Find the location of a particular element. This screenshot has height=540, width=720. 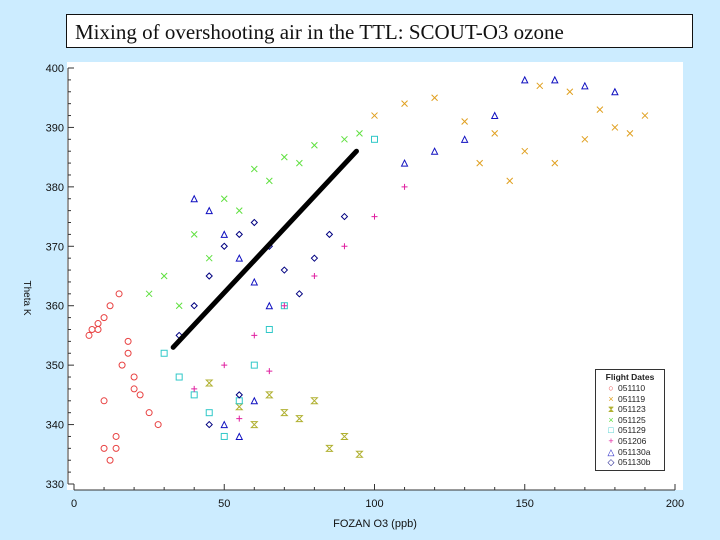

legend-label: 051130b is located at coordinates (634, 462).